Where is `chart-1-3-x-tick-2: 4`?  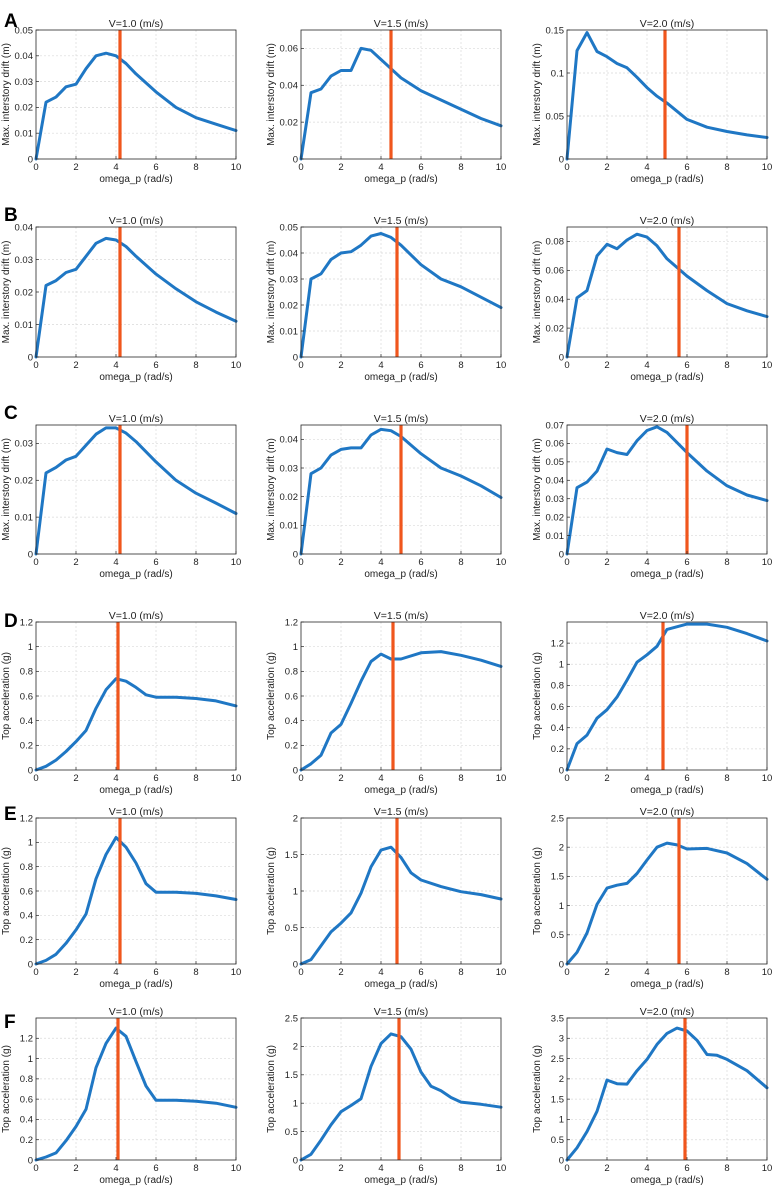
chart-1-3-x-tick-2: 4 is located at coordinates (646, 167).